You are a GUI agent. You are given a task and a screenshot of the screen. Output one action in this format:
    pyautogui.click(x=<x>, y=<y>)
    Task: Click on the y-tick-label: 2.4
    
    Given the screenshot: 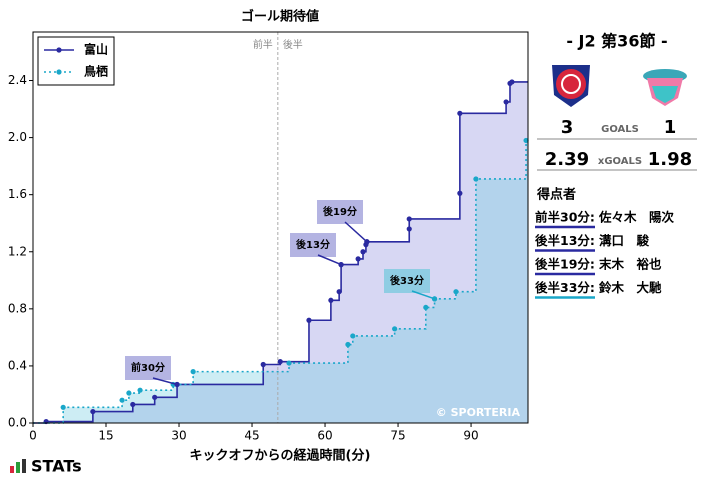 What is the action you would take?
    pyautogui.click(x=17, y=80)
    